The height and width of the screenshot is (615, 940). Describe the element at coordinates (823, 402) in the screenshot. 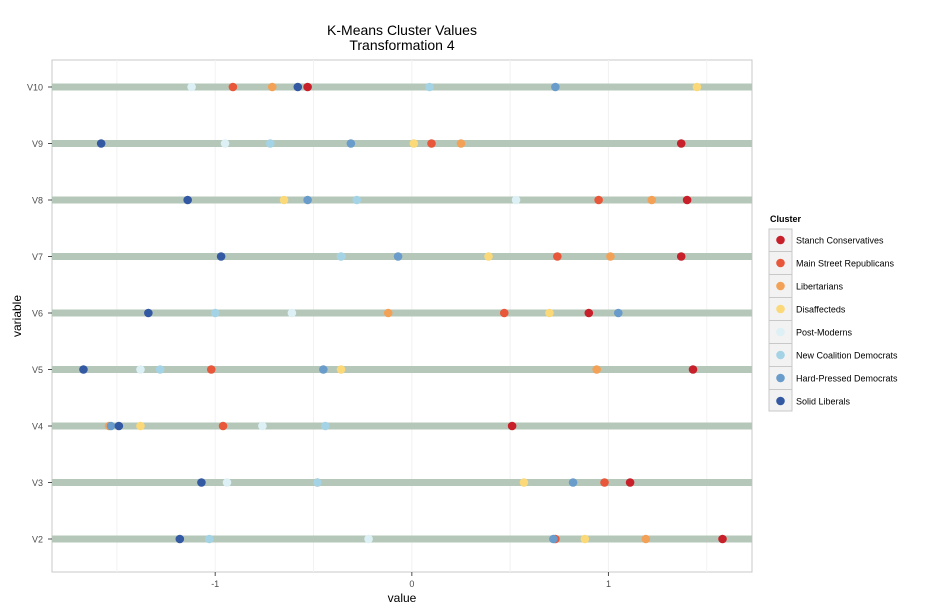

I see `legend-label: Solid Liberals` at that location.